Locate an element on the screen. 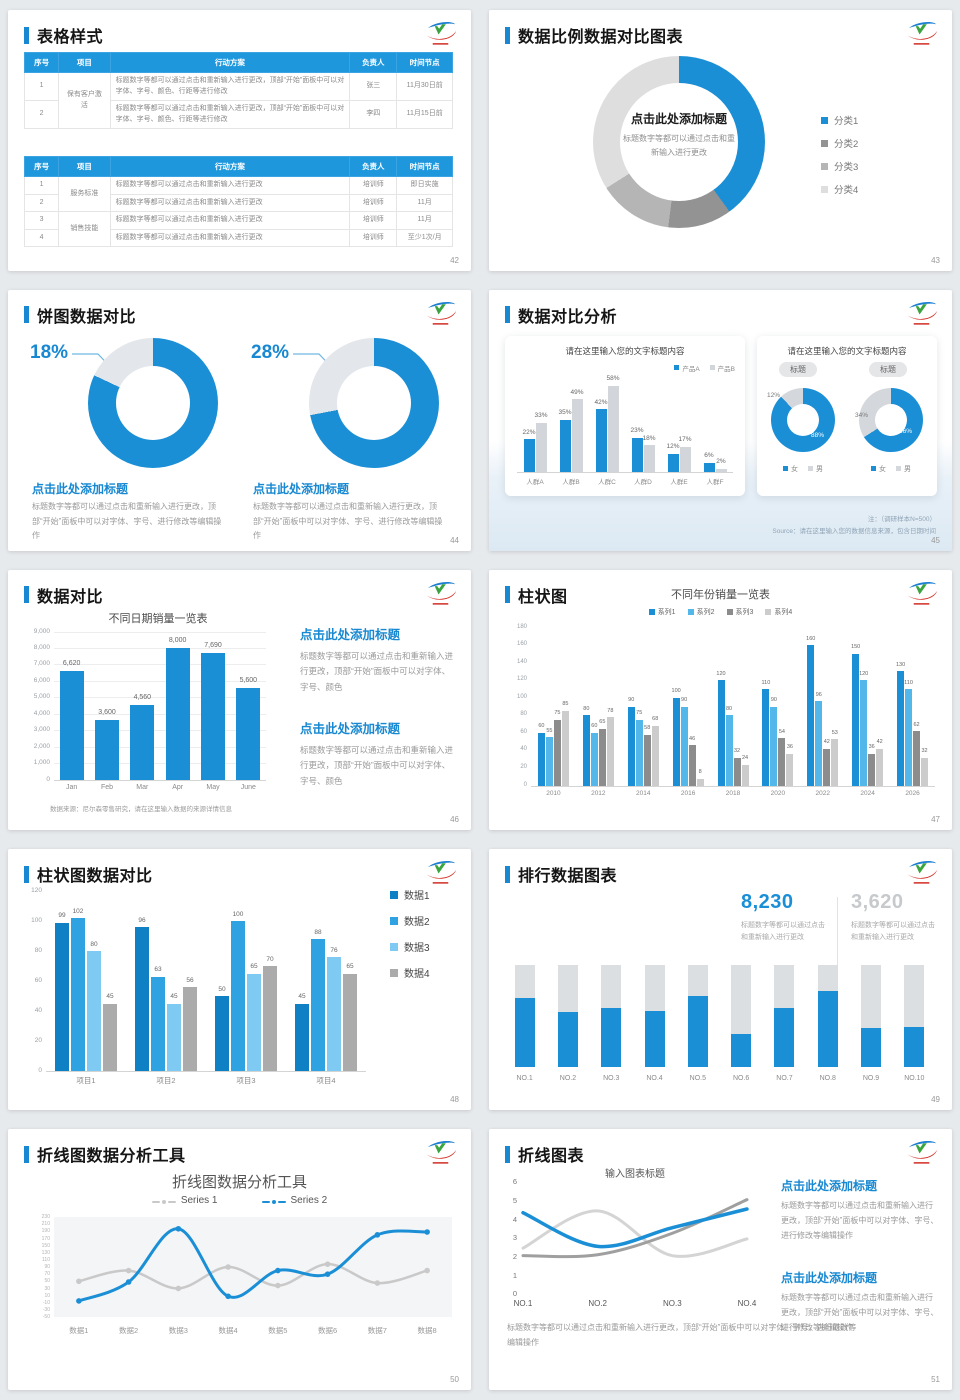  legend-label: 分类3 is located at coordinates (846, 167).